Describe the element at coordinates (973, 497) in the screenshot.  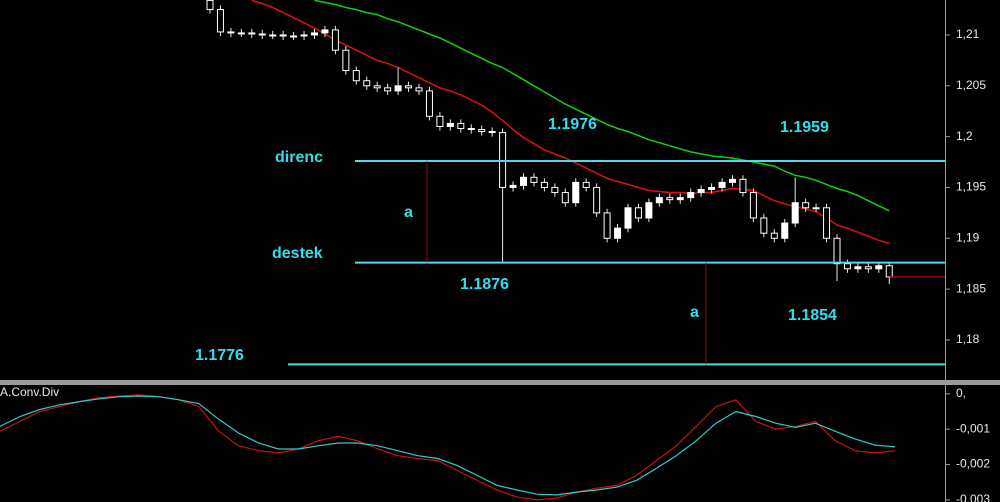
I see `y-tick-label: -0,003` at that location.